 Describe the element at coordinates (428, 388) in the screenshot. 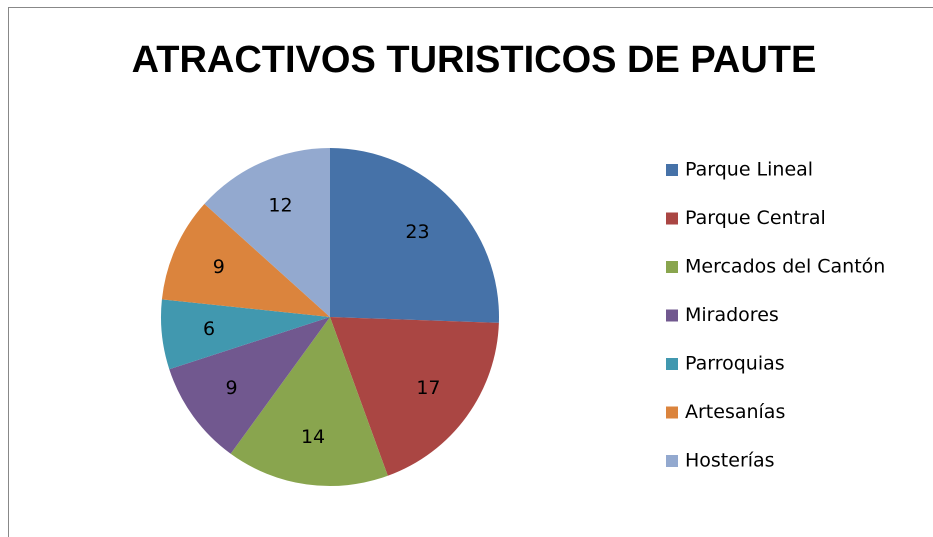

I see `data-label: 17` at that location.